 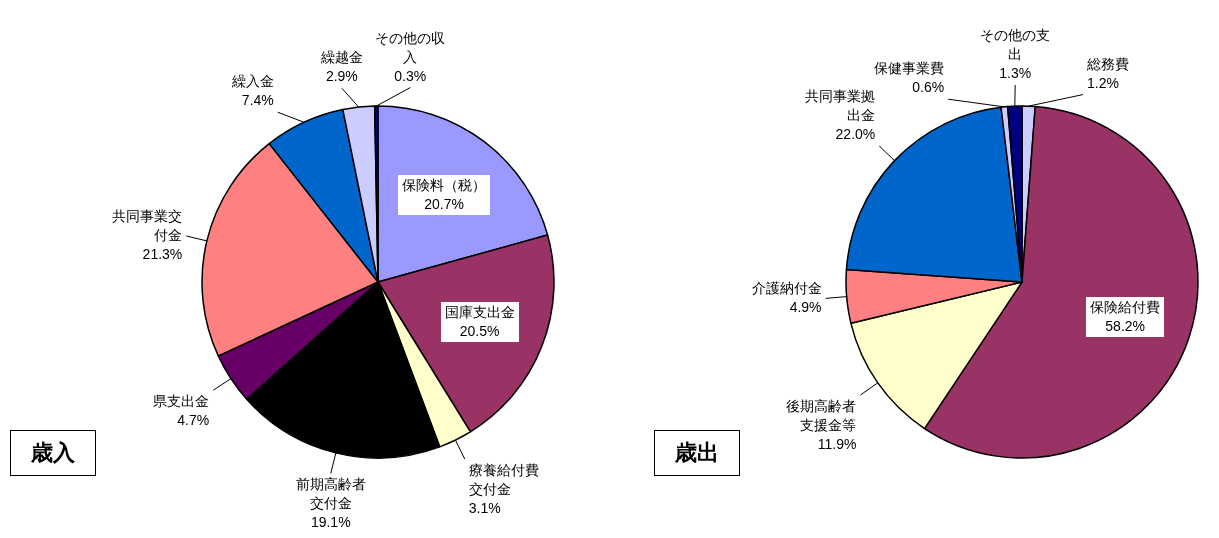 What do you see at coordinates (1103, 83) in the screenshot?
I see `data-label: 1.2%` at bounding box center [1103, 83].